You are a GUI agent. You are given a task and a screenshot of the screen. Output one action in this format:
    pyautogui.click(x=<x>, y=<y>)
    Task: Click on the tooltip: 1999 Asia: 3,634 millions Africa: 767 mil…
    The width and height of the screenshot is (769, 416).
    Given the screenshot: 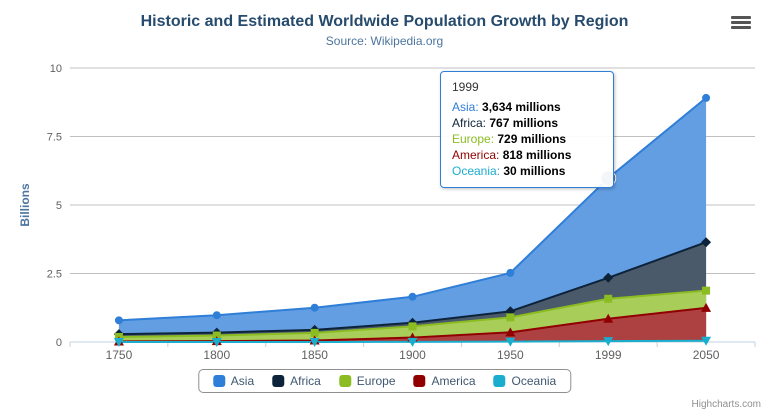 What is the action you would take?
    pyautogui.click(x=527, y=129)
    